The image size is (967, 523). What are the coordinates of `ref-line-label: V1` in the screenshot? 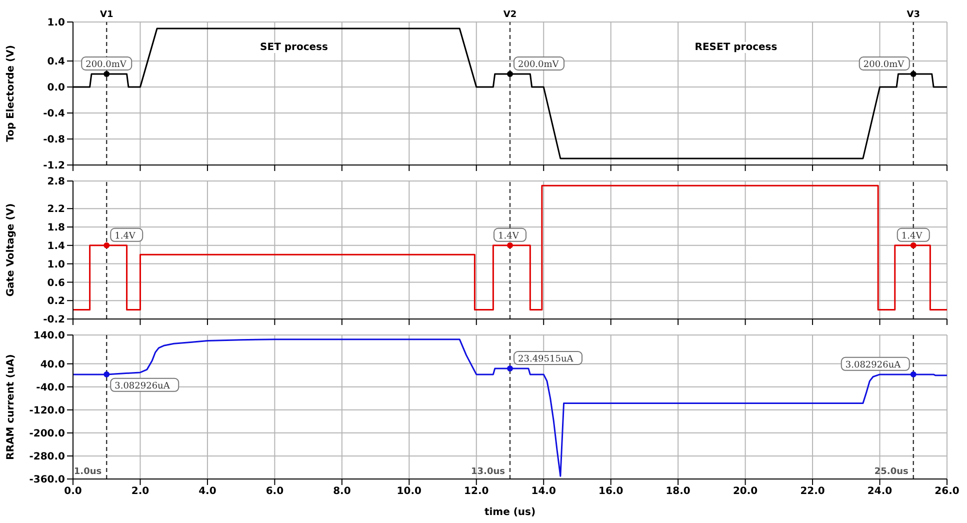 It's located at (107, 15).